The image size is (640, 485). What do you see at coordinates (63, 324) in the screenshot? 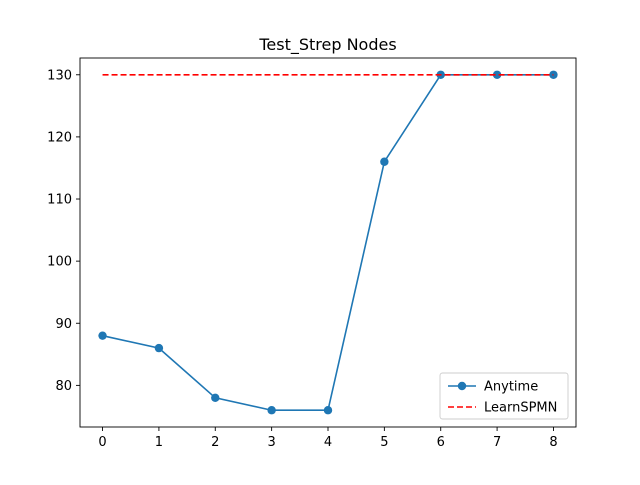
I see `y-tick-label: 90` at bounding box center [63, 324].